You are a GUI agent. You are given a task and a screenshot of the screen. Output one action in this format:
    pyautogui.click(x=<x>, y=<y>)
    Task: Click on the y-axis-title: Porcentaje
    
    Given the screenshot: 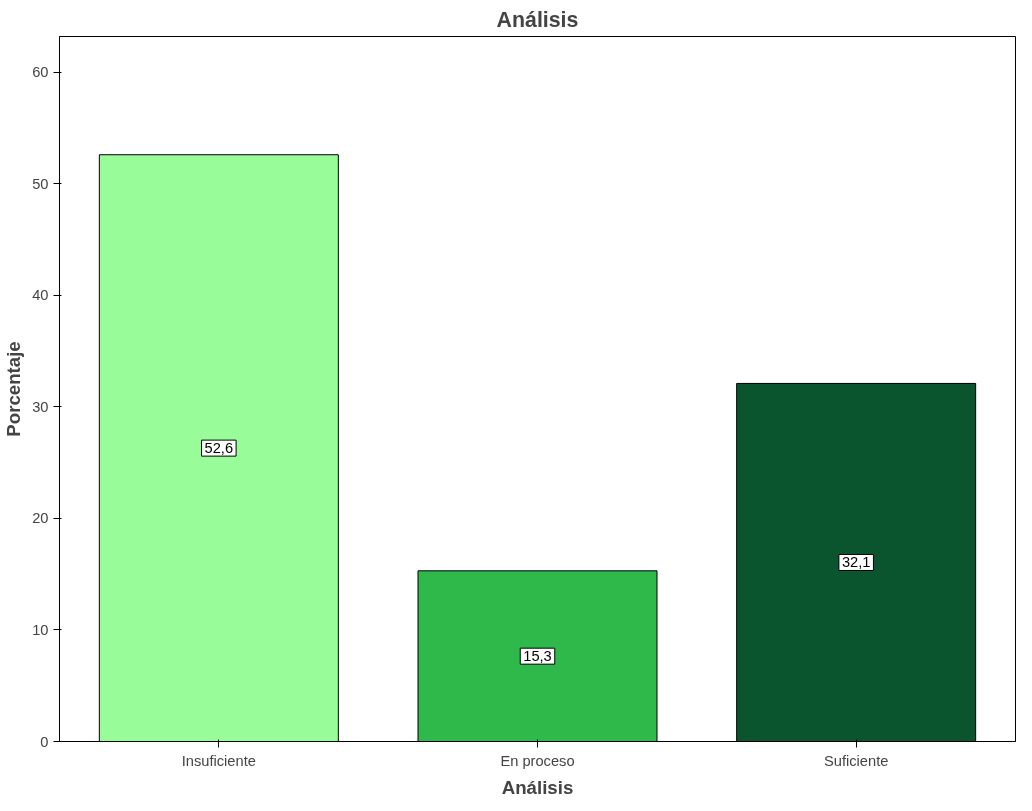 What is the action you would take?
    pyautogui.click(x=14, y=389)
    